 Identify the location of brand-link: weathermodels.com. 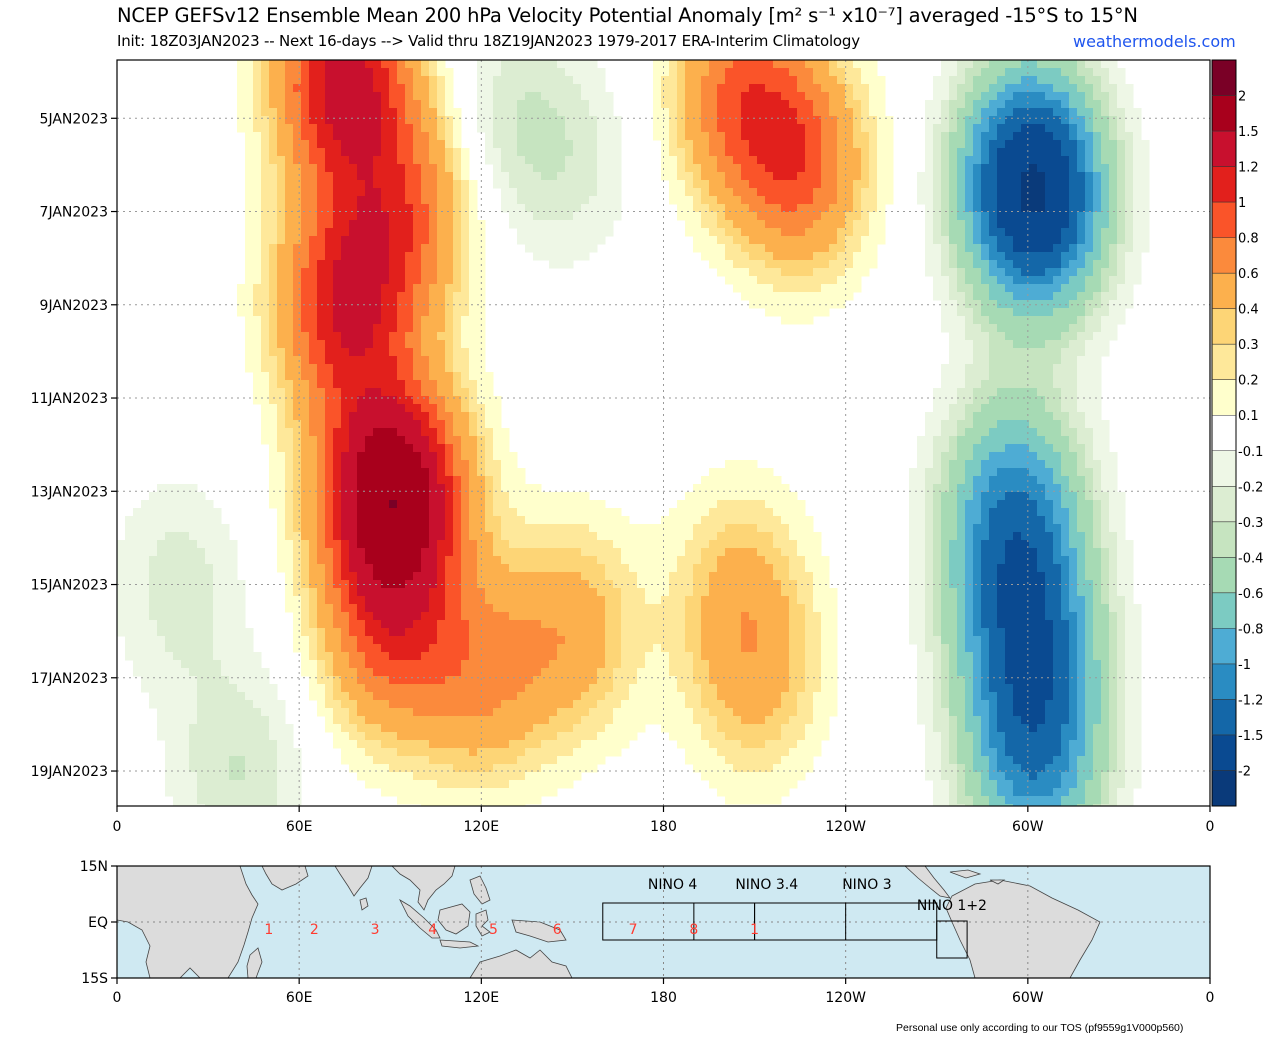
(1154, 41).